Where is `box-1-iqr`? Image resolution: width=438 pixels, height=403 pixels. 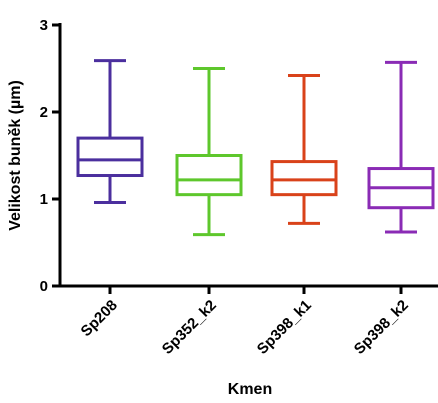 box-1-iqr is located at coordinates (209, 175).